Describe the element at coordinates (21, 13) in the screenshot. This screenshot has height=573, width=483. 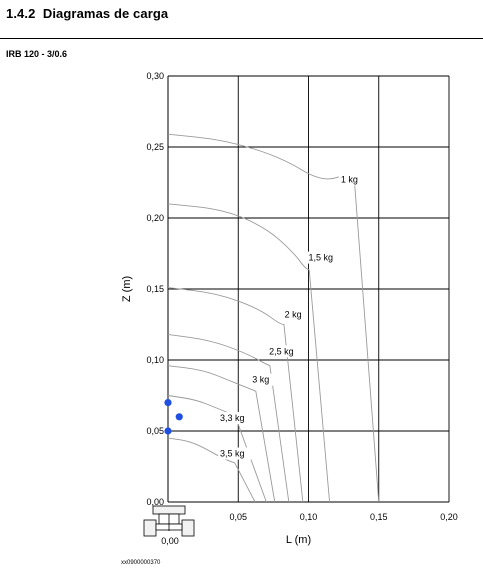
I see `section-number: 1.4.2` at that location.